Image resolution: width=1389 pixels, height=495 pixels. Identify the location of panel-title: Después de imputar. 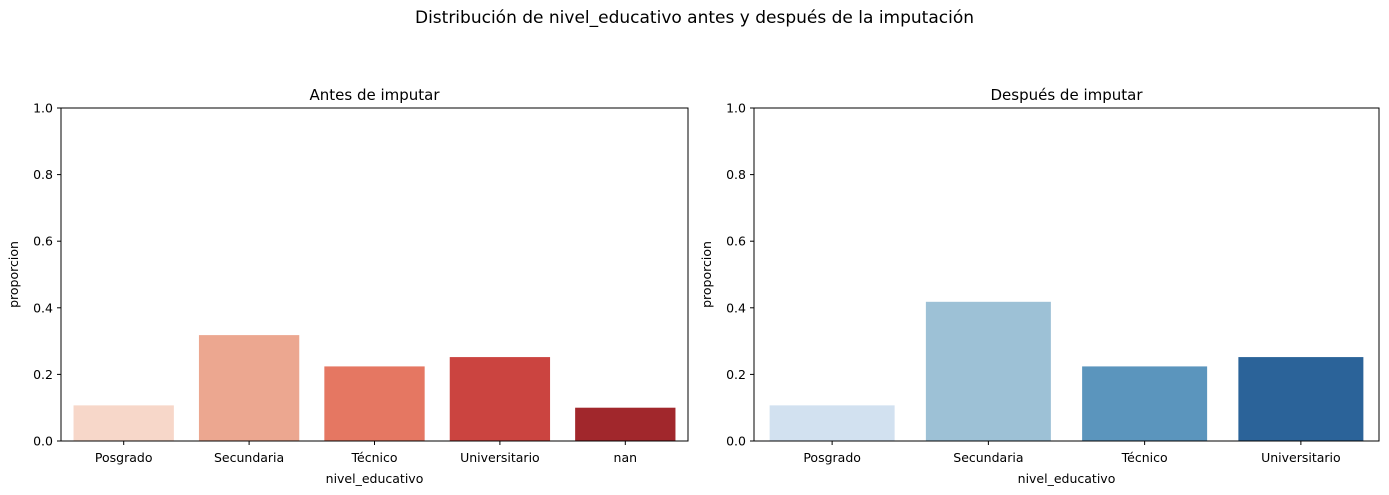
(1067, 95).